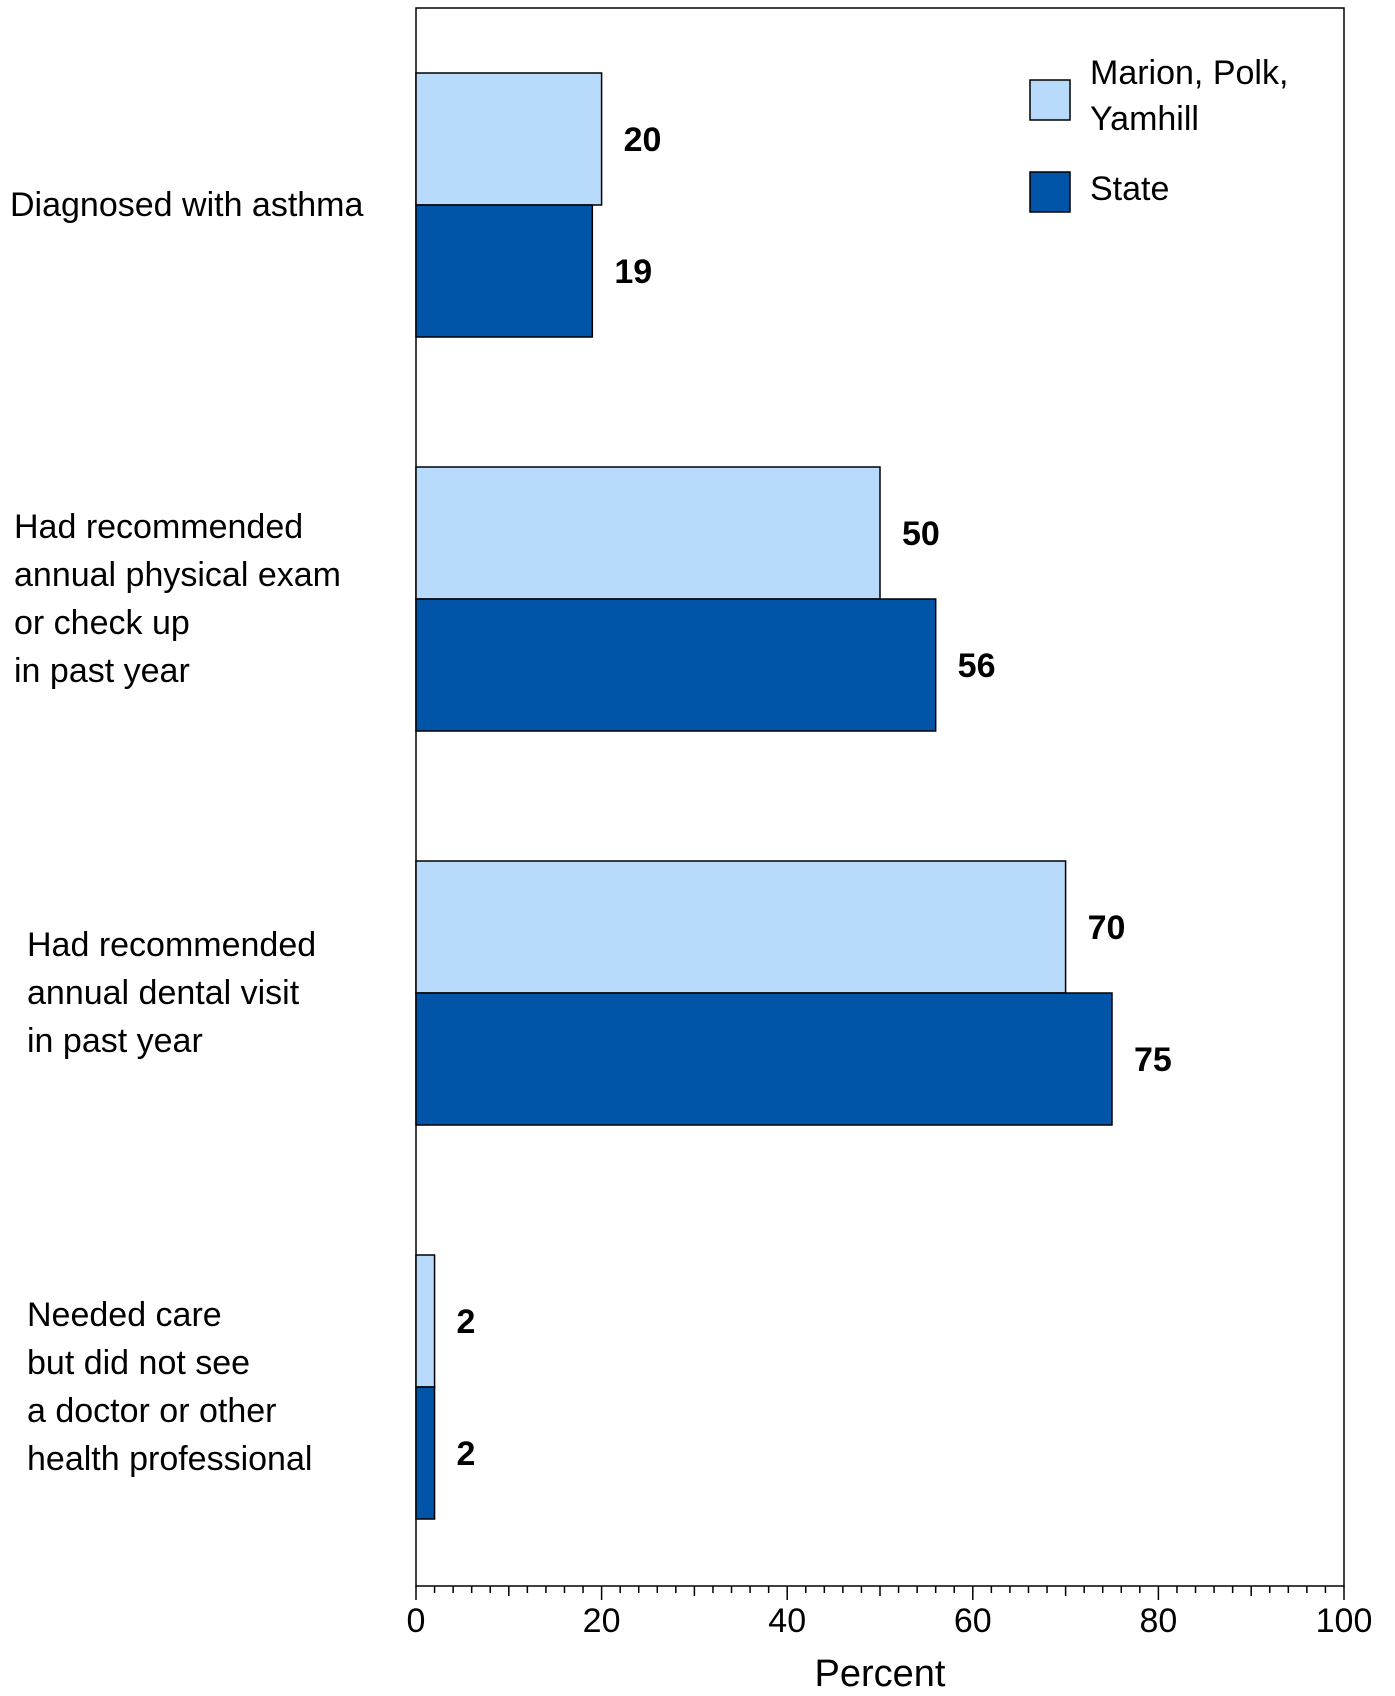 The width and height of the screenshot is (1395, 1696). What do you see at coordinates (890, 1613) in the screenshot?
I see `x-axis: 0 20 40 60 80 100` at bounding box center [890, 1613].